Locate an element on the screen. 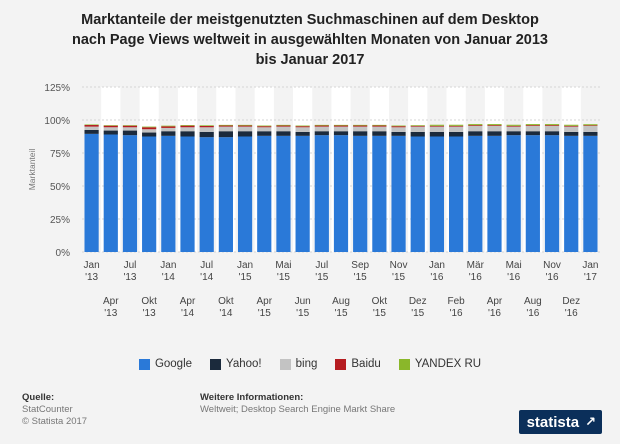 The height and width of the screenshot is (444, 620). title-line-3: bis Januar 2017 is located at coordinates (310, 60).